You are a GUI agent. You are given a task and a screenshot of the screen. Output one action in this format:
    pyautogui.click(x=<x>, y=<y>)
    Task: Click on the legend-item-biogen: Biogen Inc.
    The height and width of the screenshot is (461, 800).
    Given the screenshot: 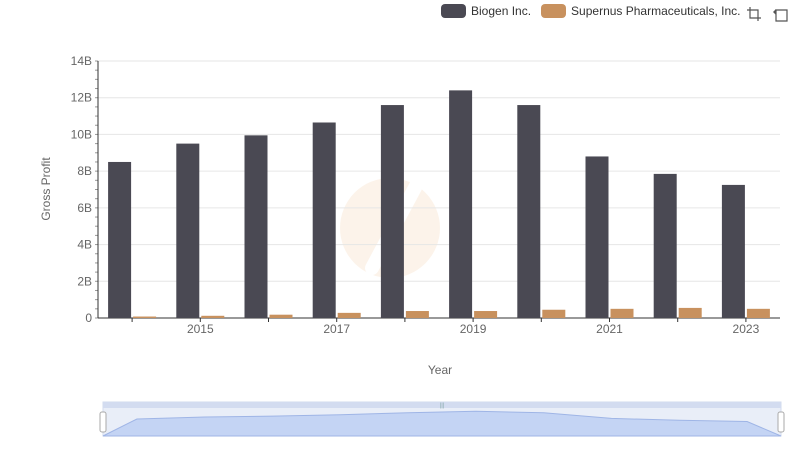 What is the action you would take?
    pyautogui.click(x=486, y=11)
    